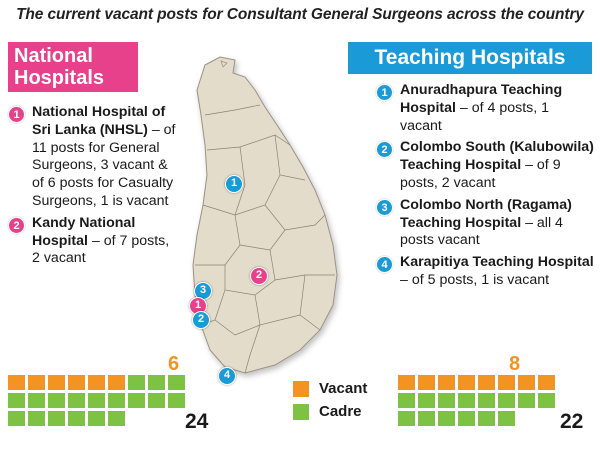 The width and height of the screenshot is (600, 454). I want to click on teaching-hospitals-header: Teaching Hospitals, so click(470, 58).